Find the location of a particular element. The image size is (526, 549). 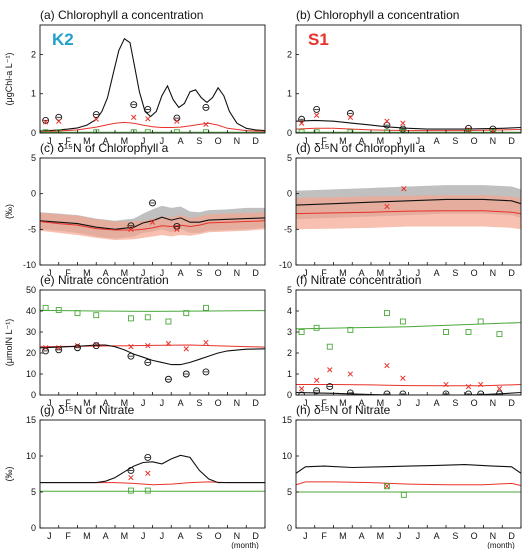

y-tick-label: 20 is located at coordinates (31, 353).